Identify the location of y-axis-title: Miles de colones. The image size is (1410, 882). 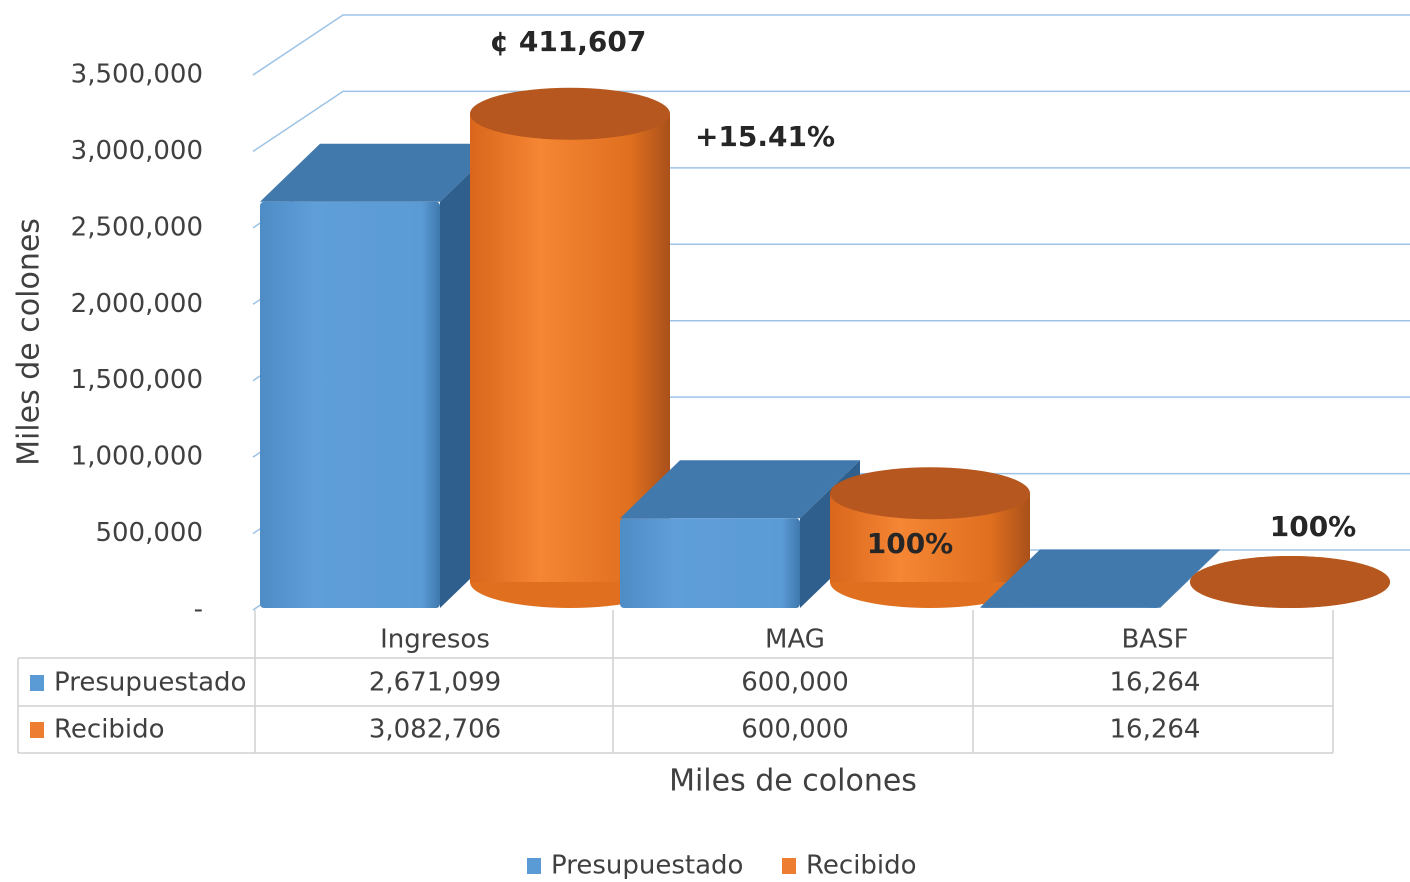
(29, 342).